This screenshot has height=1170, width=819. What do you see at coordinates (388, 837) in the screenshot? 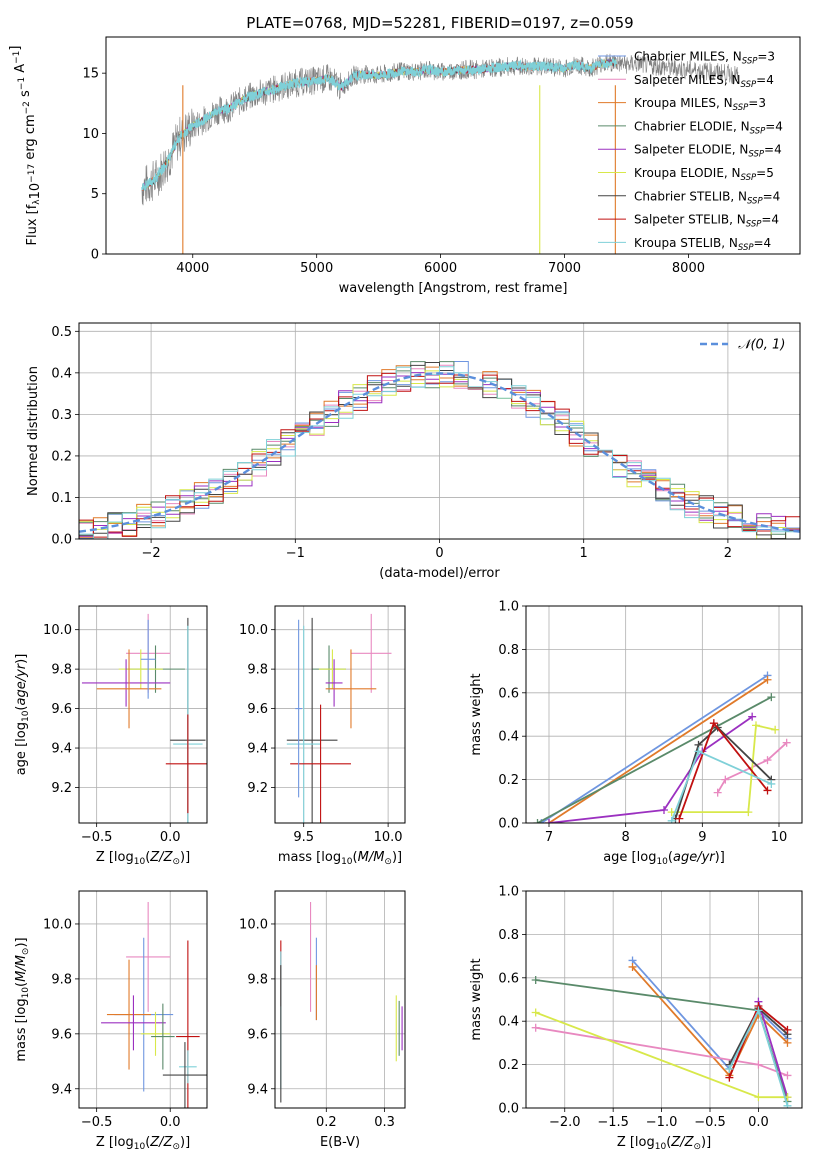
I see `x-tick-label: 10.0` at bounding box center [388, 837].